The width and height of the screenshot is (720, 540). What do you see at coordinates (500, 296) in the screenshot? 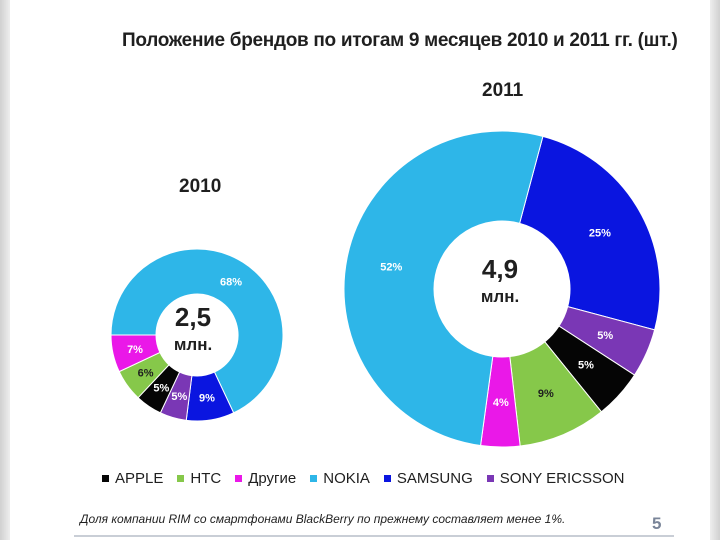
I see `chart-2011-center-unit: млн.` at bounding box center [500, 296].